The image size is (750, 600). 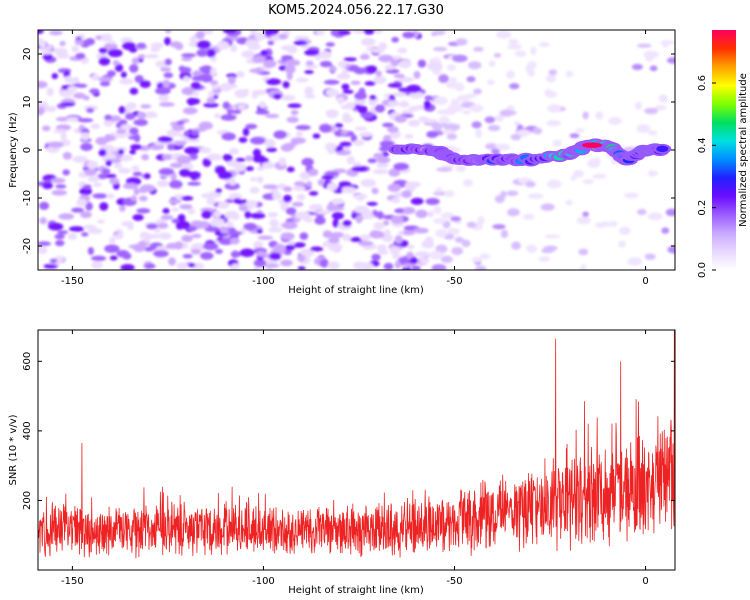 What do you see at coordinates (724, 150) in the screenshot?
I see `colorbar-gradient` at bounding box center [724, 150].